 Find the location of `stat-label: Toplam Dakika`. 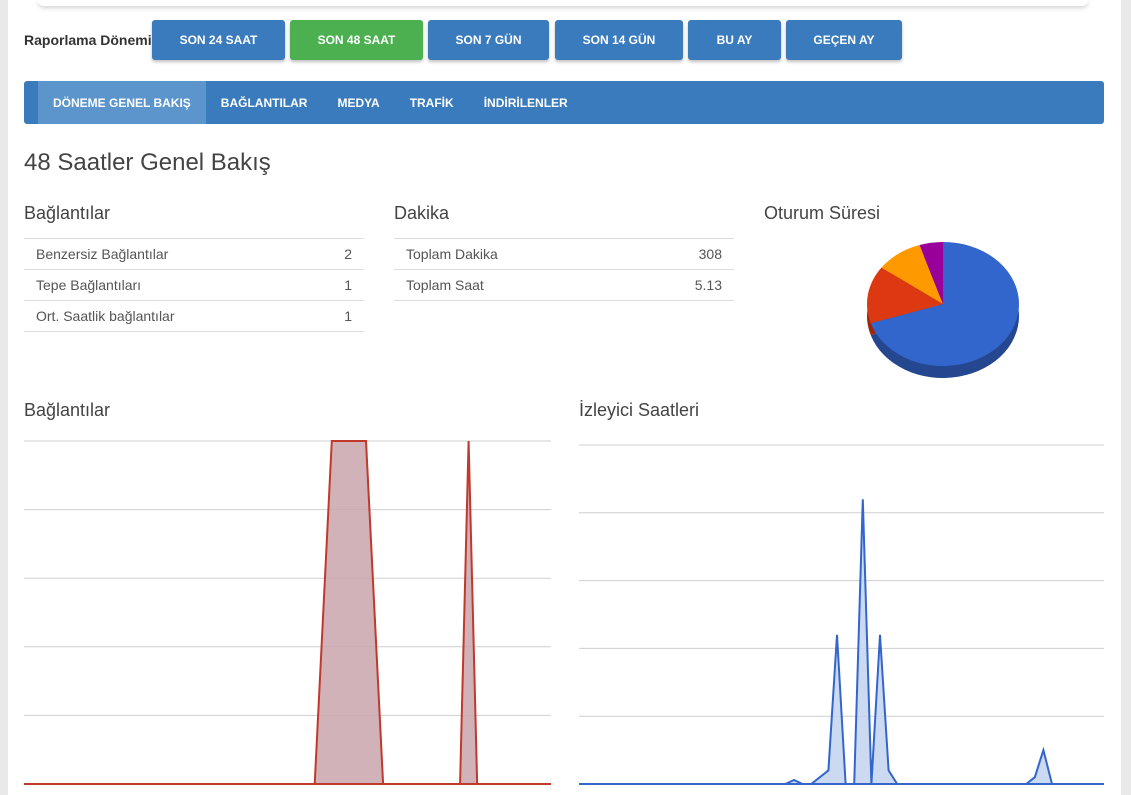

stat-label: Toplam Dakika is located at coordinates (452, 254).